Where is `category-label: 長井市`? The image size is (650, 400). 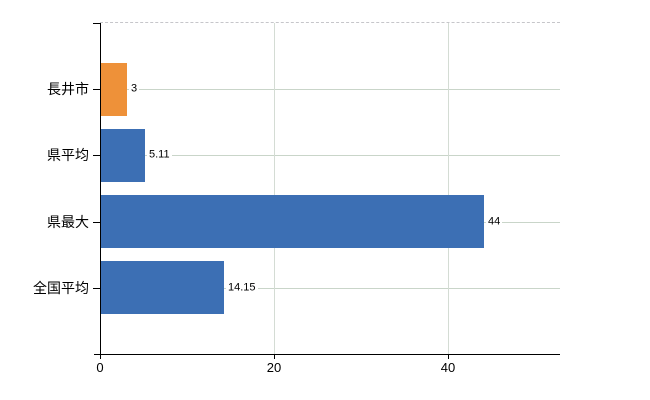
category-label: 長井市 is located at coordinates (68, 89).